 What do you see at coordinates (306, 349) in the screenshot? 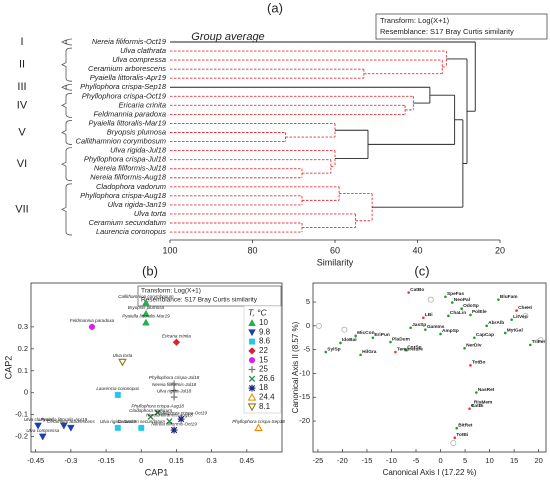
I see `y-tick-label: -5` at bounding box center [306, 349].